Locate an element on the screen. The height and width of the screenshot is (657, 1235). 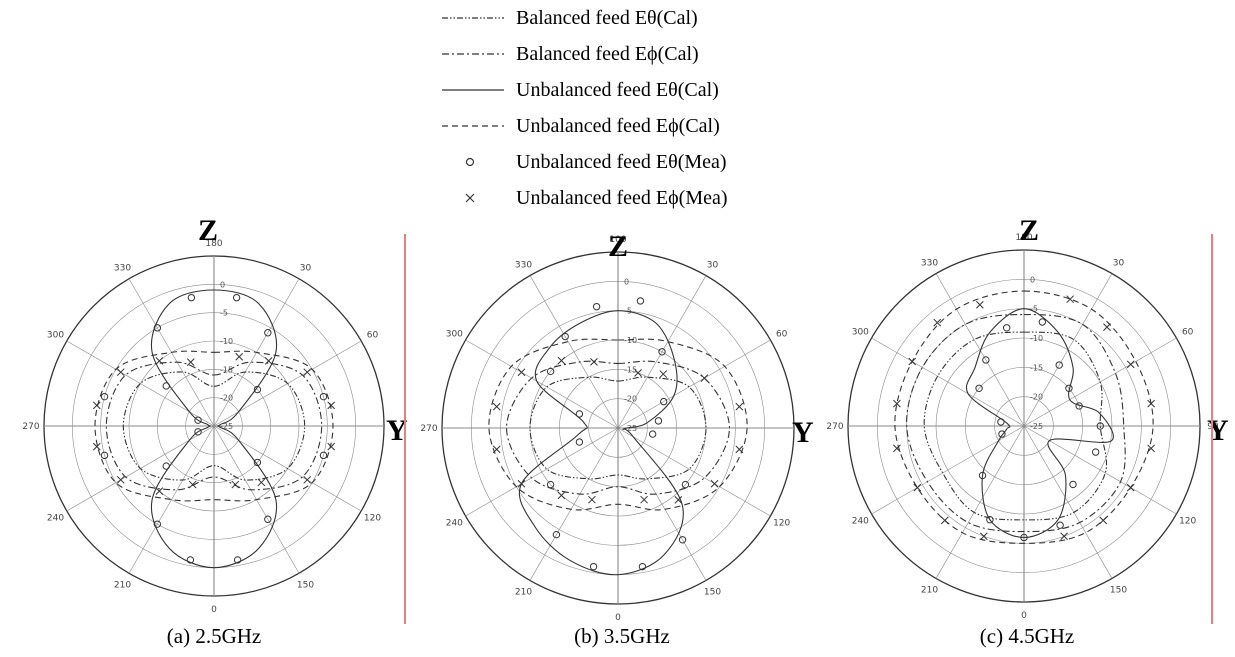
legend-item: Unbalanced feed Eϕ(Cal) is located at coordinates (636, 126).